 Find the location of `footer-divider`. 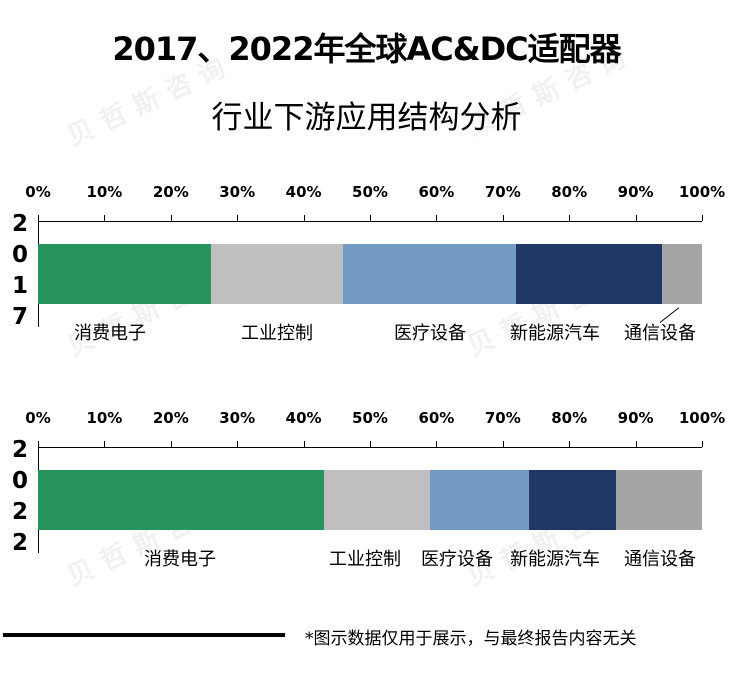

footer-divider is located at coordinates (144, 635).